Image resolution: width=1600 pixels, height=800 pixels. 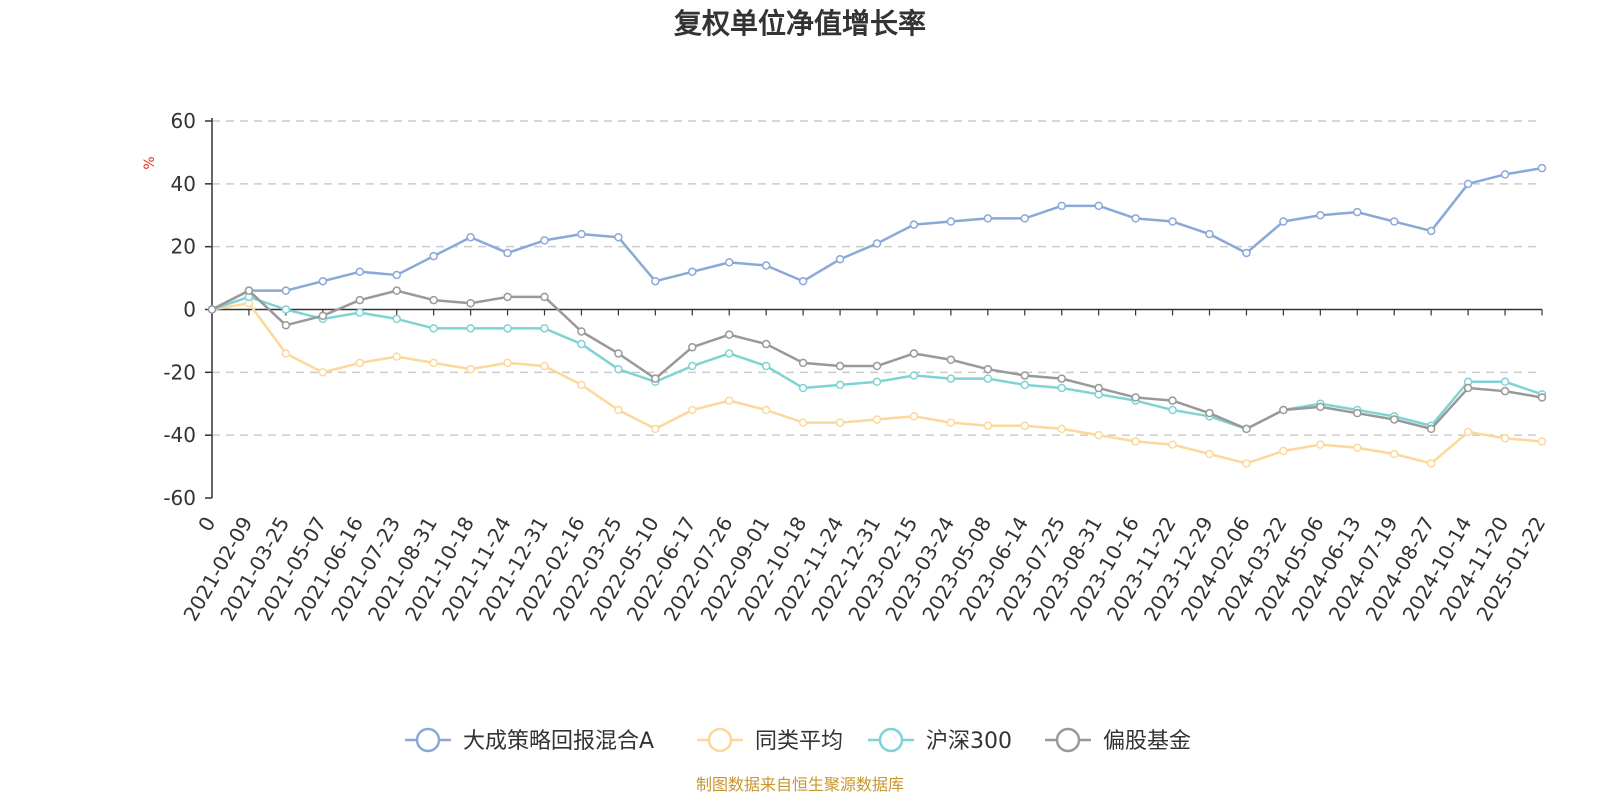 What do you see at coordinates (1147, 741) in the screenshot?
I see `legend-label: 偏股基金` at bounding box center [1147, 741].